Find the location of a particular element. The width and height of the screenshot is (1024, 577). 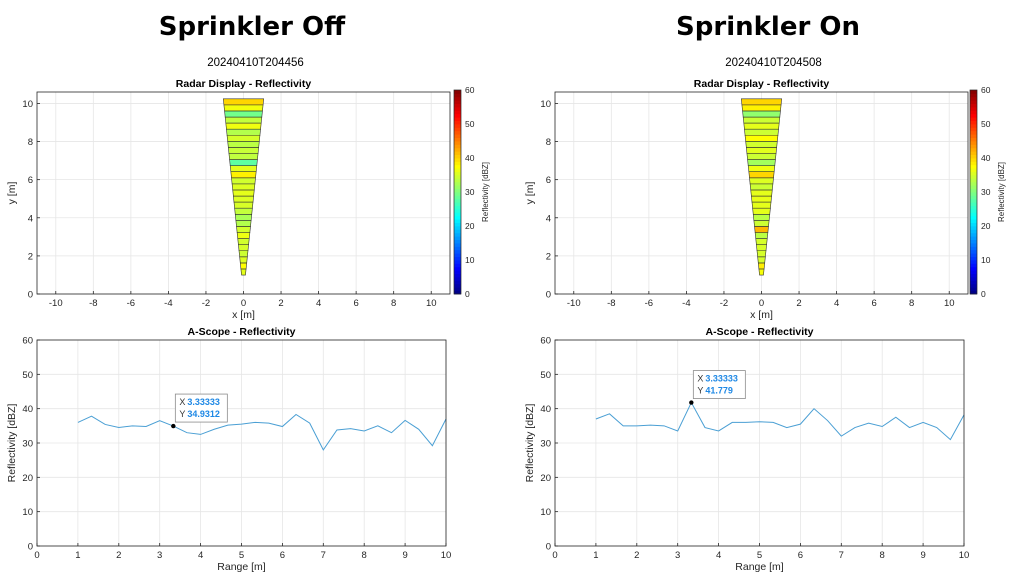

ascope-y-tick-label: 60 is located at coordinates (545, 341).